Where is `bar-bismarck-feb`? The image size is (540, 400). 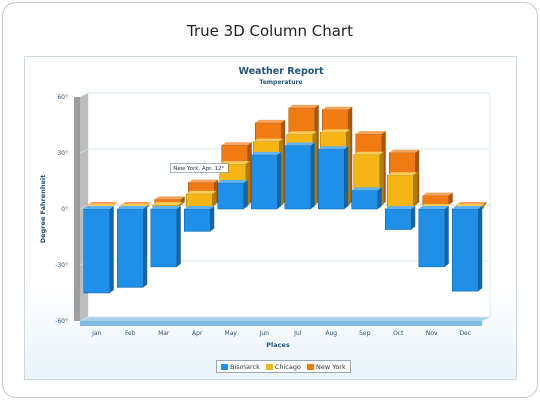 bar-bismarck-feb is located at coordinates (132, 247).